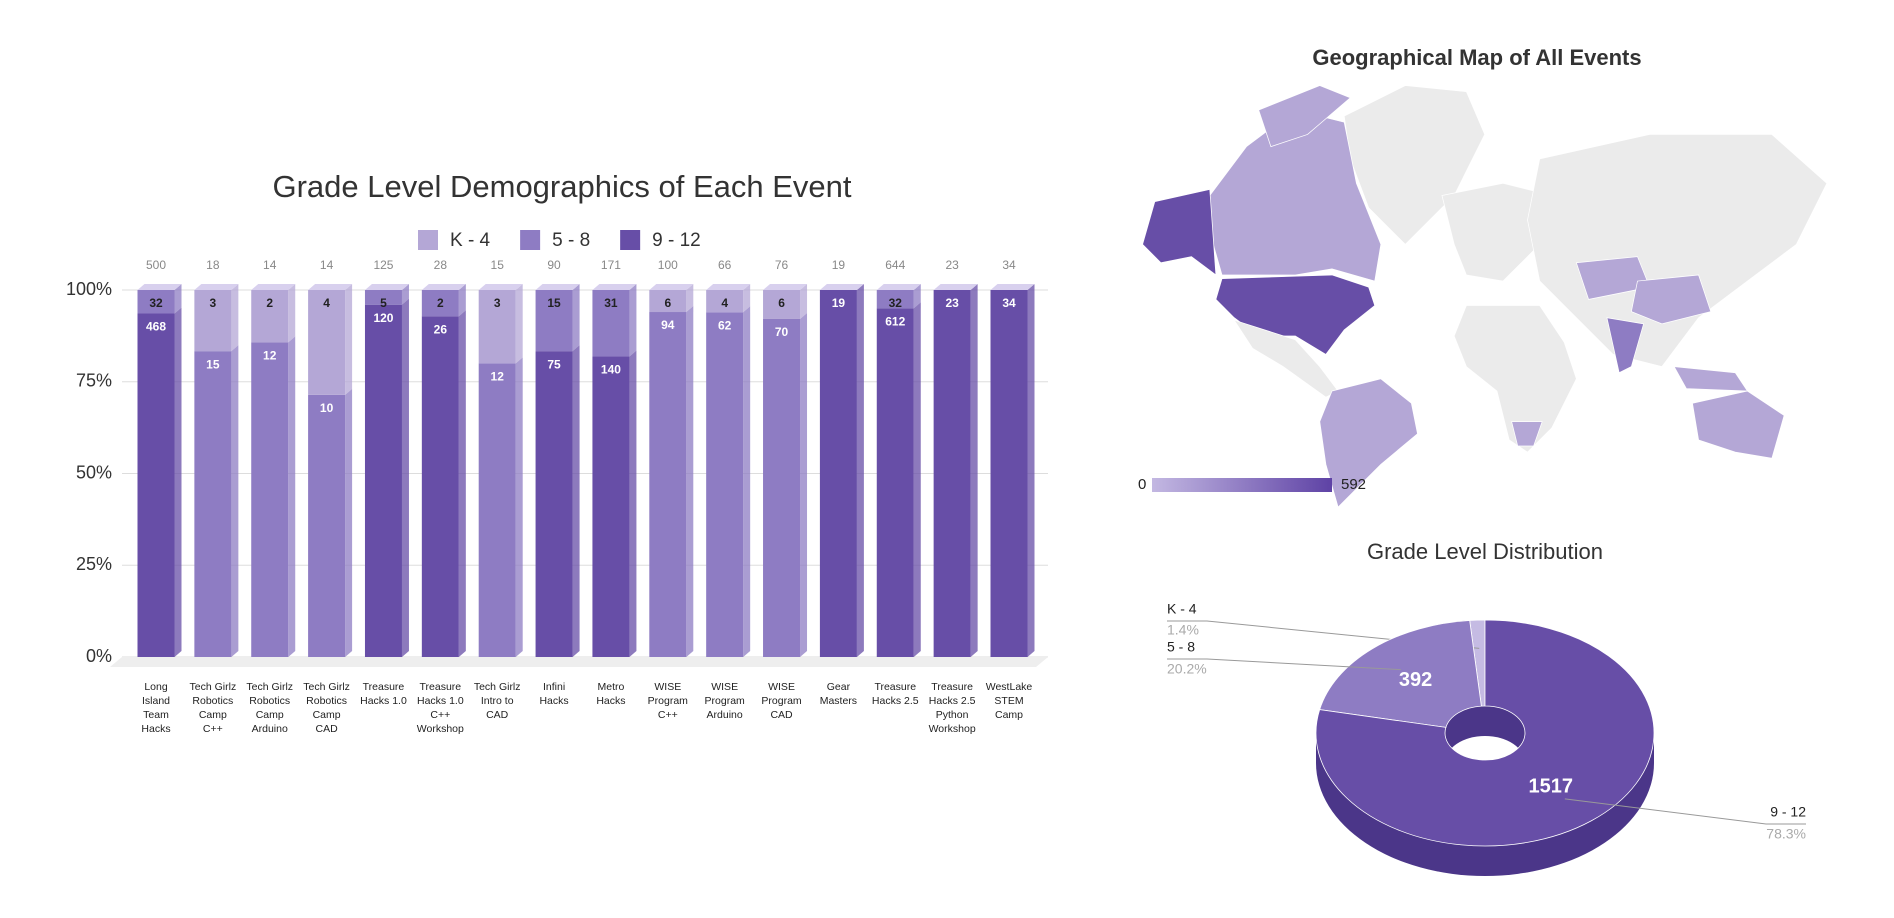  What do you see at coordinates (498, 265) in the screenshot?
I see `total-label: 15` at bounding box center [498, 265].